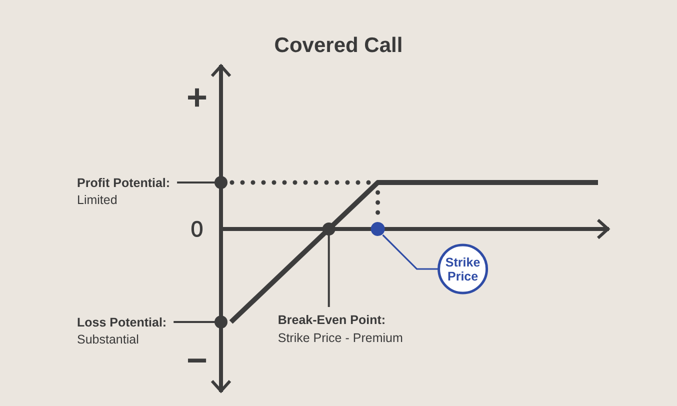 The height and width of the screenshot is (406, 677). What do you see at coordinates (197, 229) in the screenshot?
I see `text: 0` at bounding box center [197, 229].